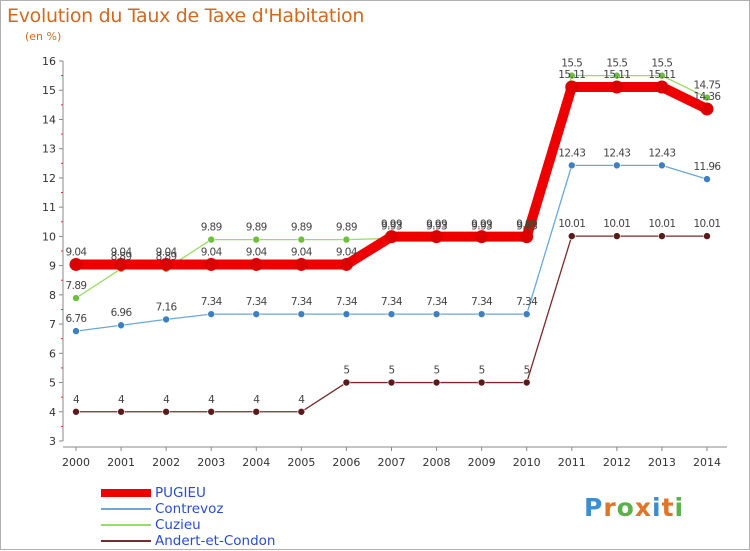 The width and height of the screenshot is (750, 551). I want to click on data-label: 15.11, so click(661, 75).